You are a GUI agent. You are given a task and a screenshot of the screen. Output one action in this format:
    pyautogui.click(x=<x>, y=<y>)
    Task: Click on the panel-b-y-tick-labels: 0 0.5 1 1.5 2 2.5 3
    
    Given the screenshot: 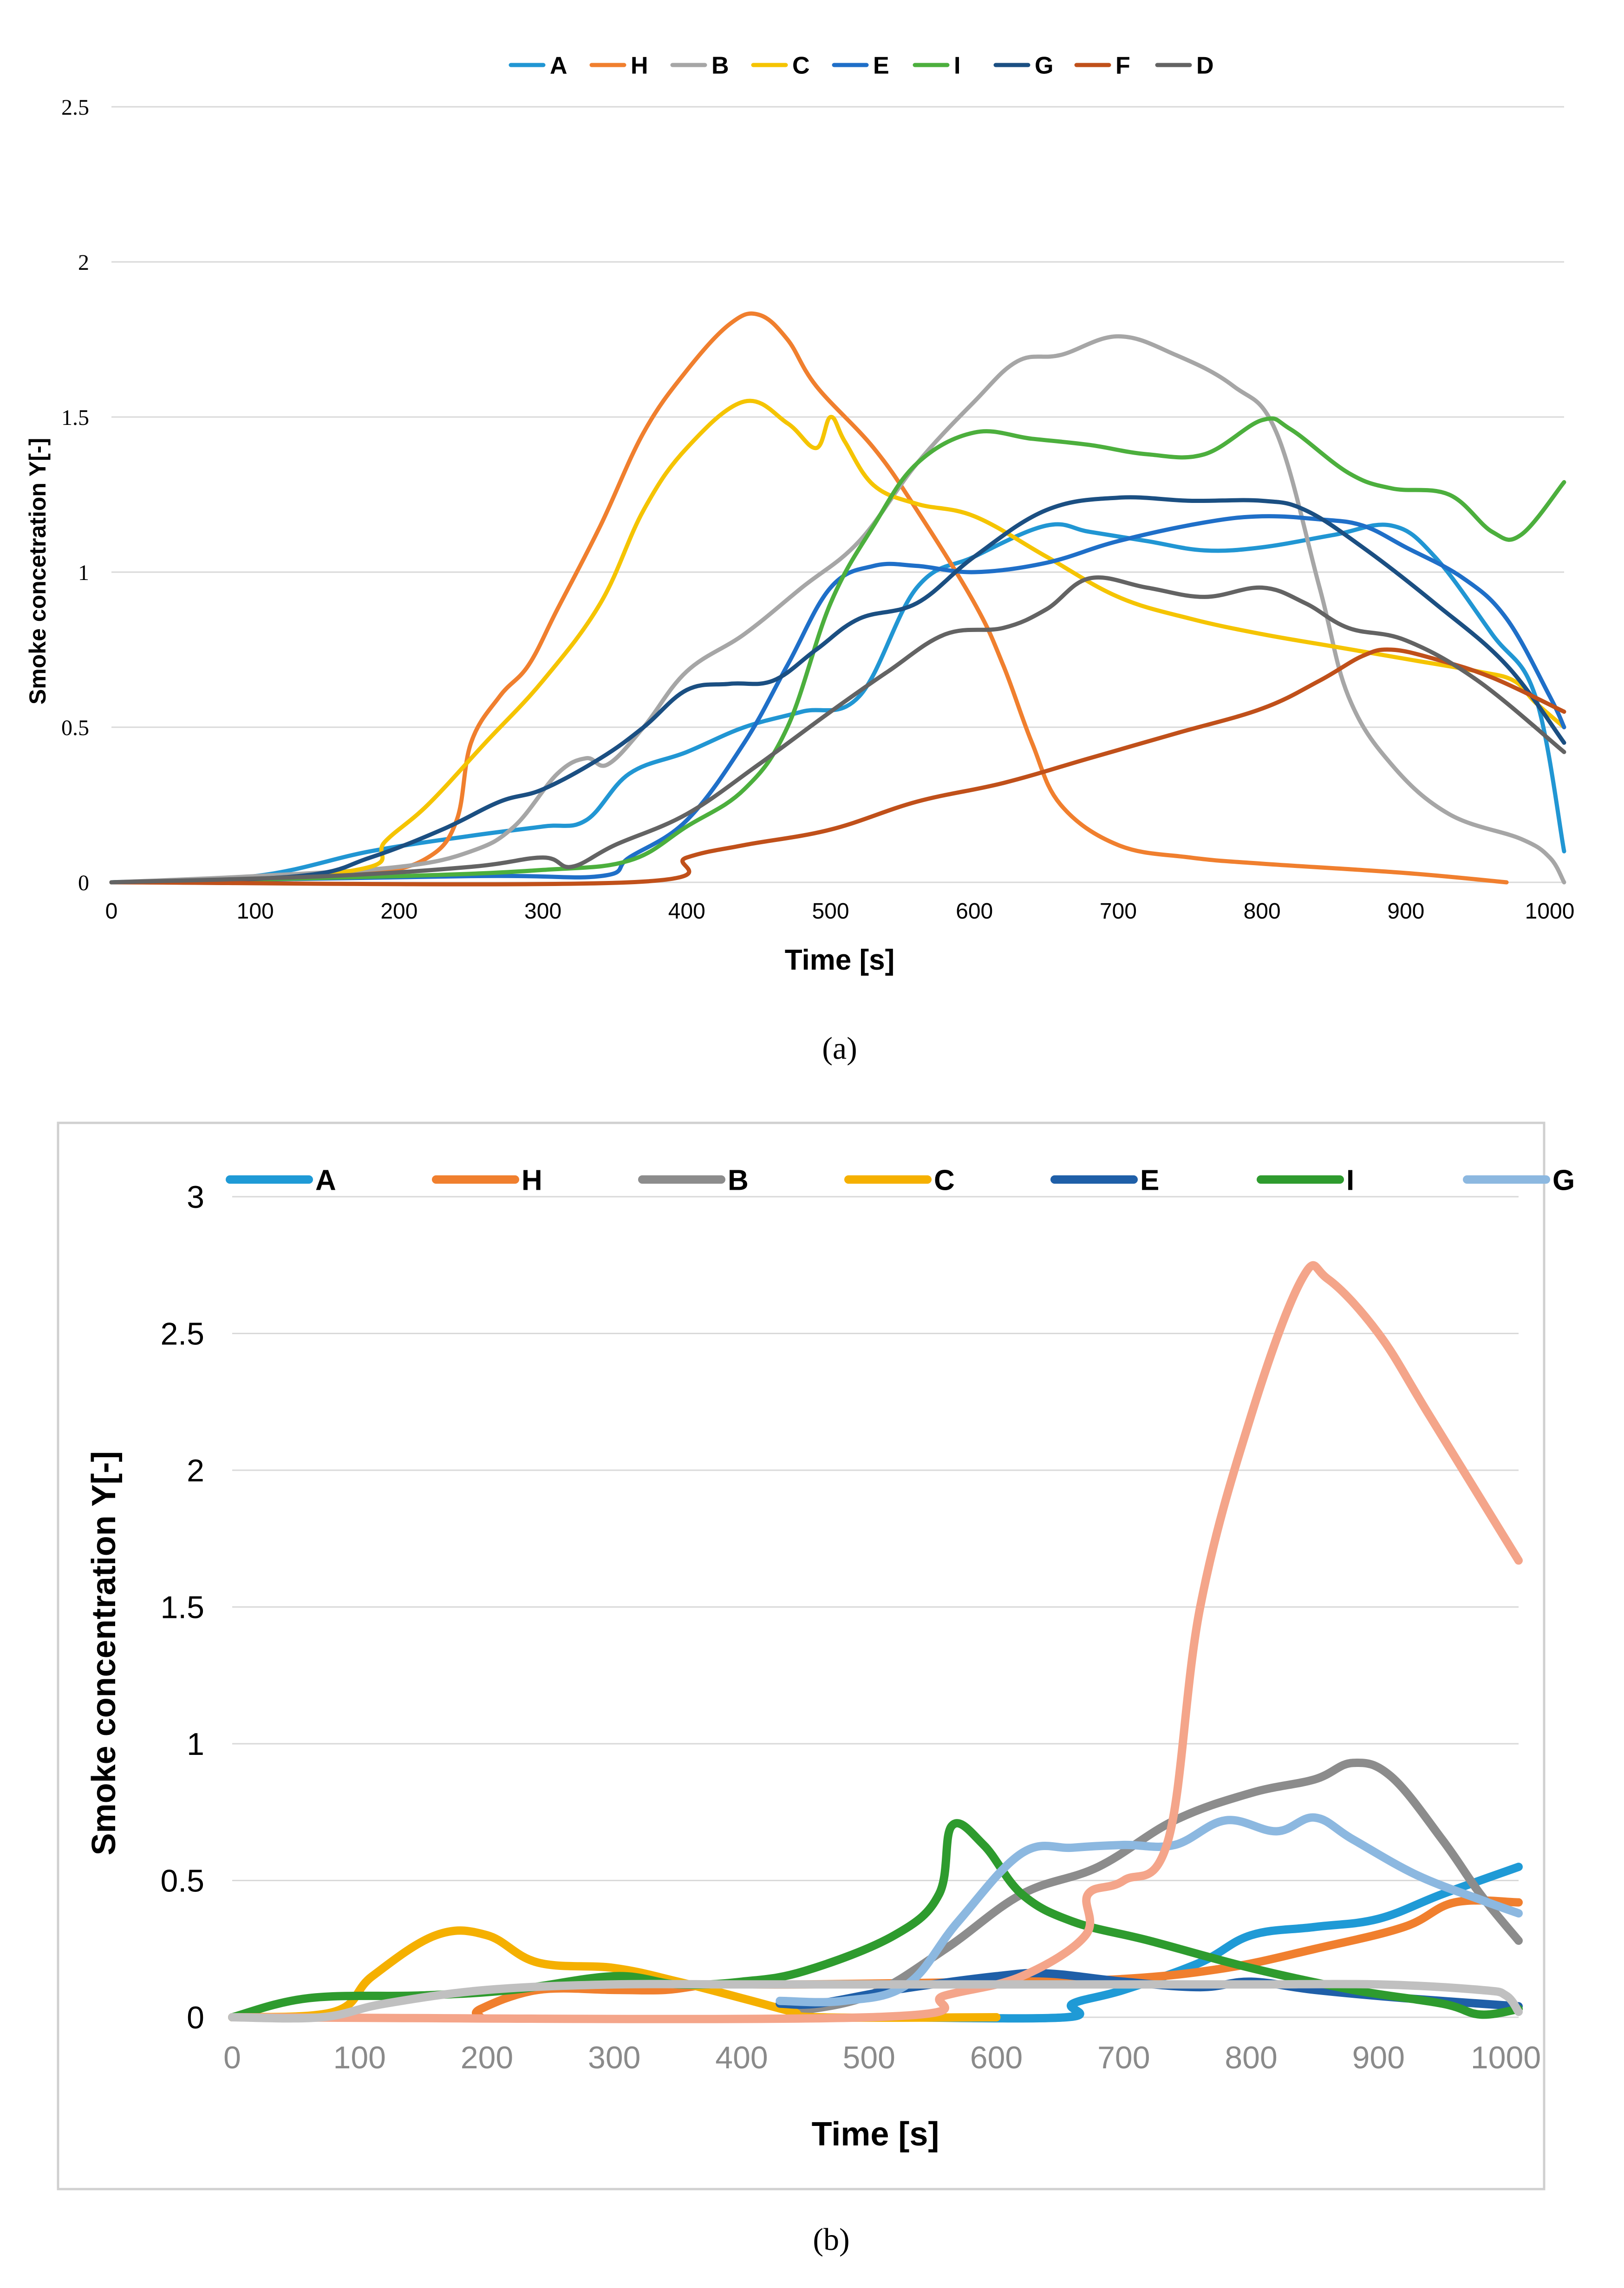 What is the action you would take?
    pyautogui.click(x=182, y=1607)
    